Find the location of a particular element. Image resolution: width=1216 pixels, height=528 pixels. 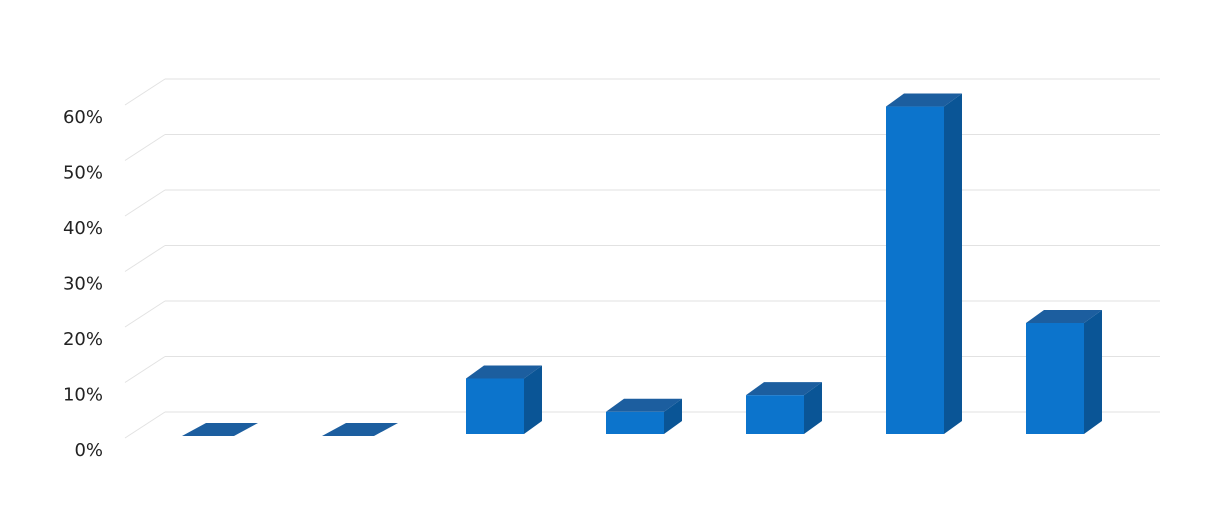

y-tick-label: 20% is located at coordinates (83, 339).